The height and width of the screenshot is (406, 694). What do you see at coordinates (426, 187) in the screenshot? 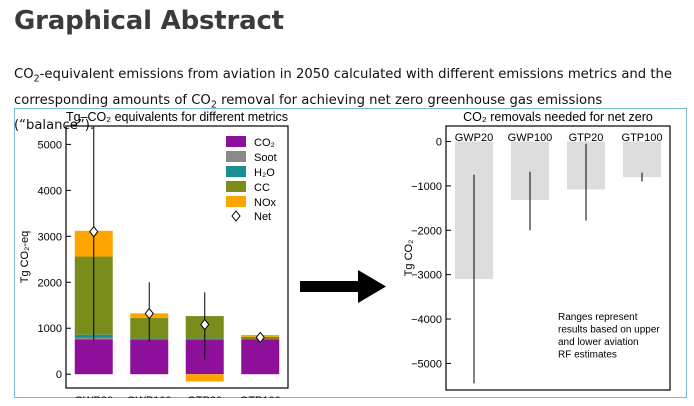
I see `y-tick-label: −1000` at bounding box center [426, 187].